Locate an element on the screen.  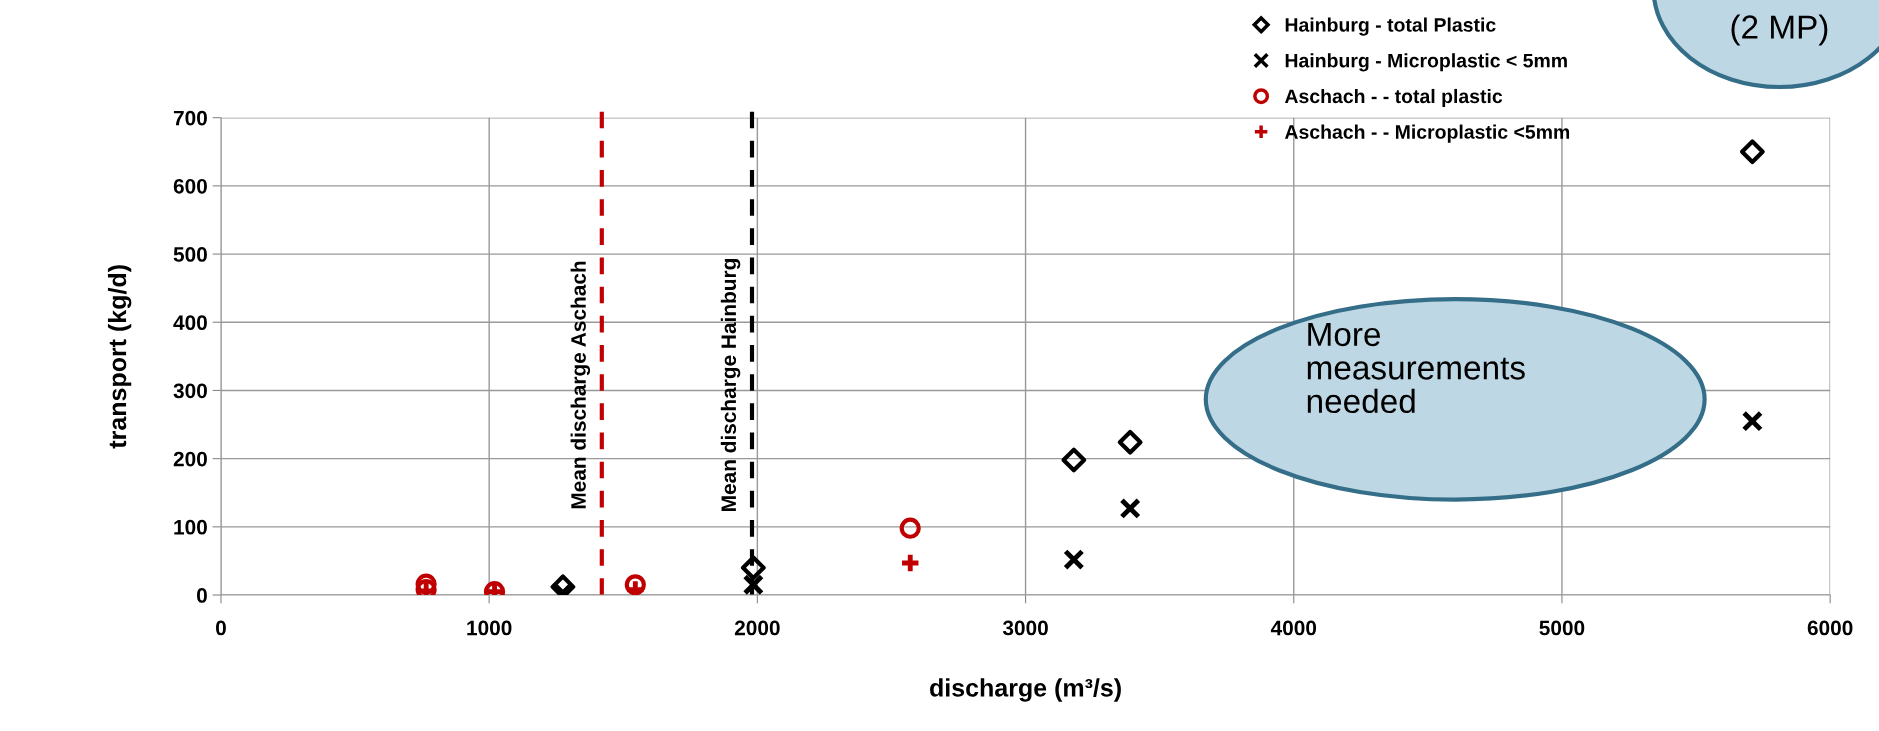
y-tick-label: 300 is located at coordinates (190, 391).